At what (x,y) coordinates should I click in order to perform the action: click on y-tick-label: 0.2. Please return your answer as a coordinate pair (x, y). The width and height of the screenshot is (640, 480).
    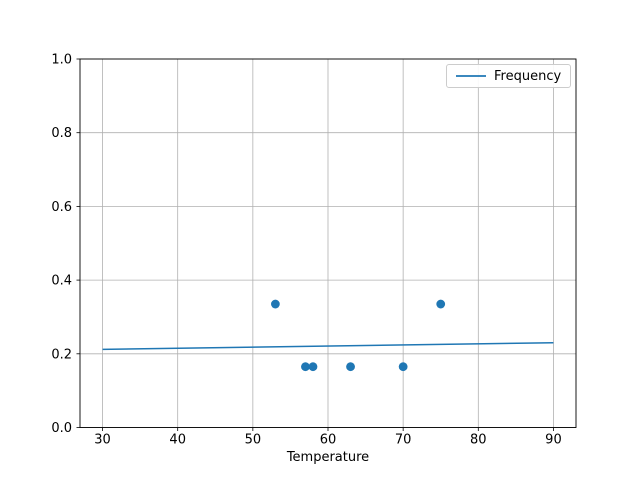
    Looking at the image, I should click on (61, 354).